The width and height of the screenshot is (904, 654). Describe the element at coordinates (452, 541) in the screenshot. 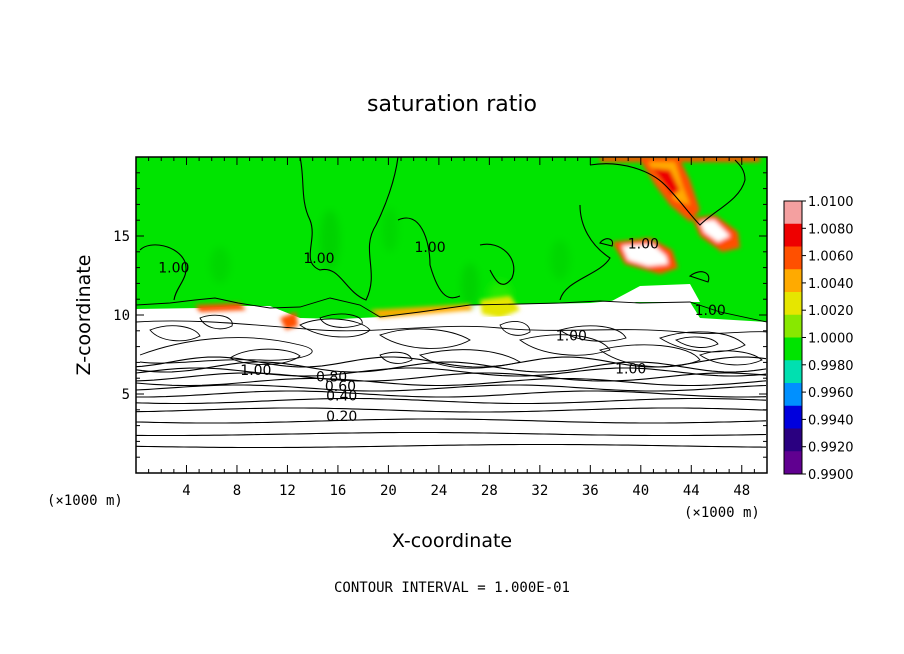

I see `x-axis-label: X-coordinate` at that location.